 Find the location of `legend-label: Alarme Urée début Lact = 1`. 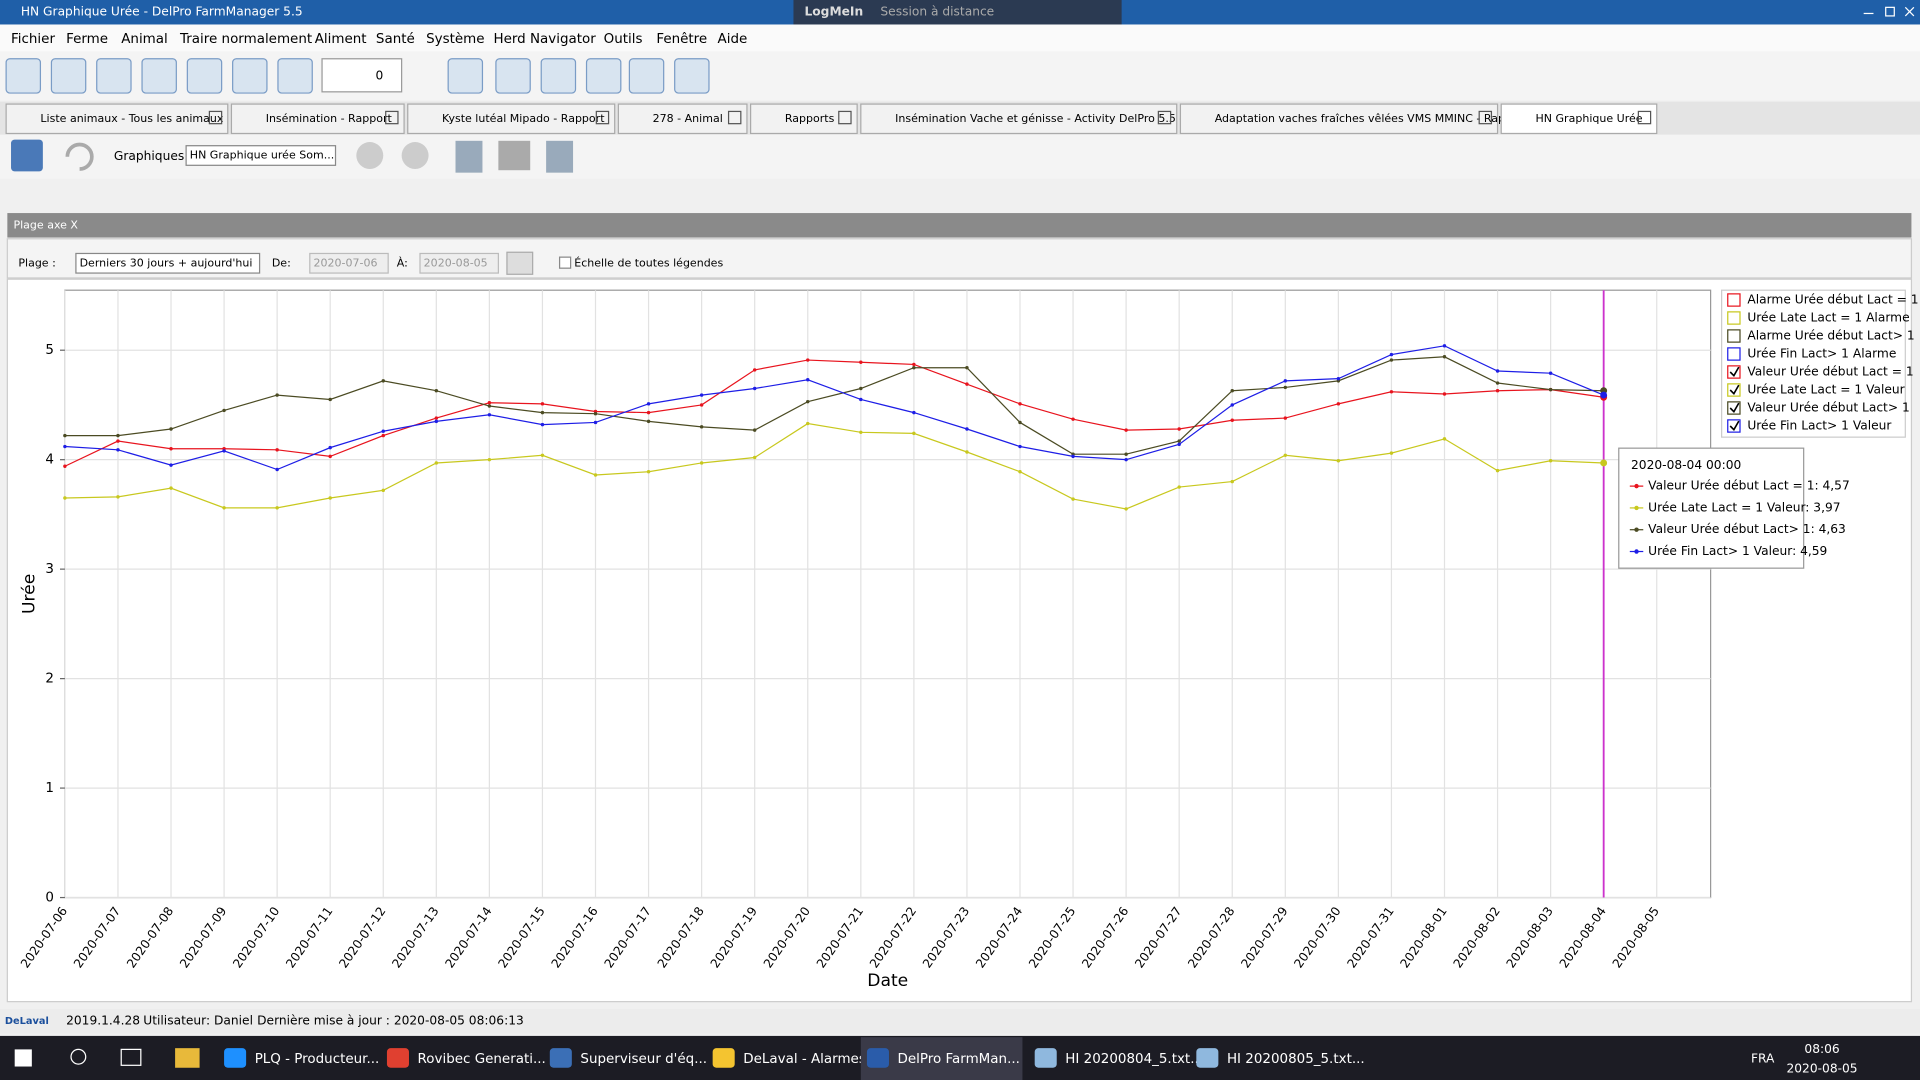

legend-label: Alarme Urée début Lact = 1 is located at coordinates (1832, 300).